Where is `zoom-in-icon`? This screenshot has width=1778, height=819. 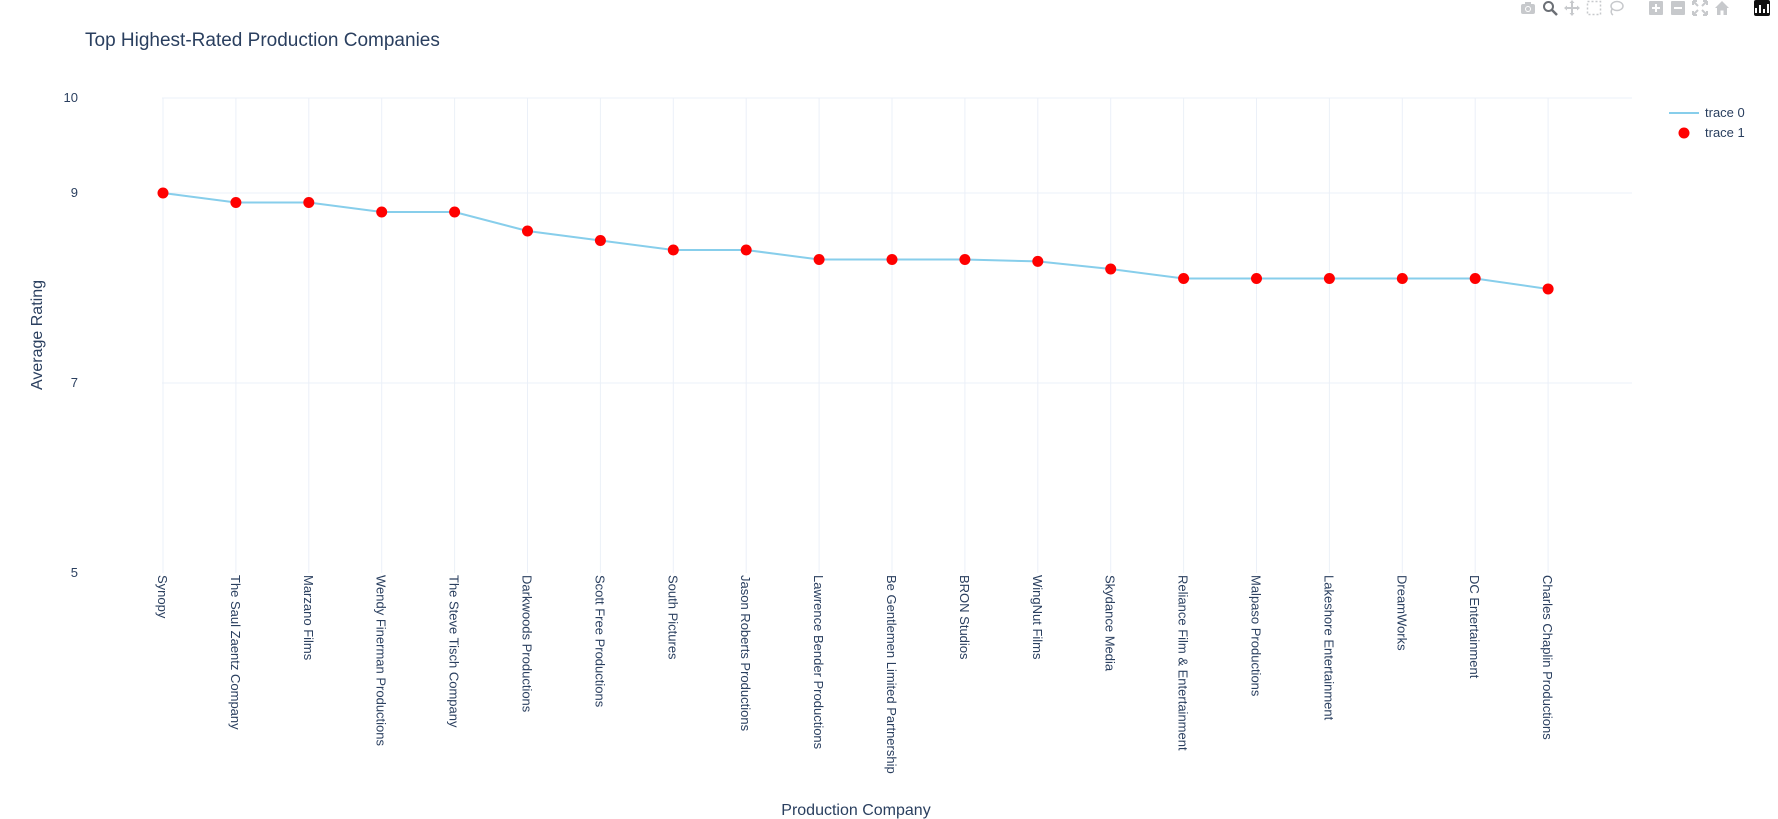
zoom-in-icon is located at coordinates (1656, 8).